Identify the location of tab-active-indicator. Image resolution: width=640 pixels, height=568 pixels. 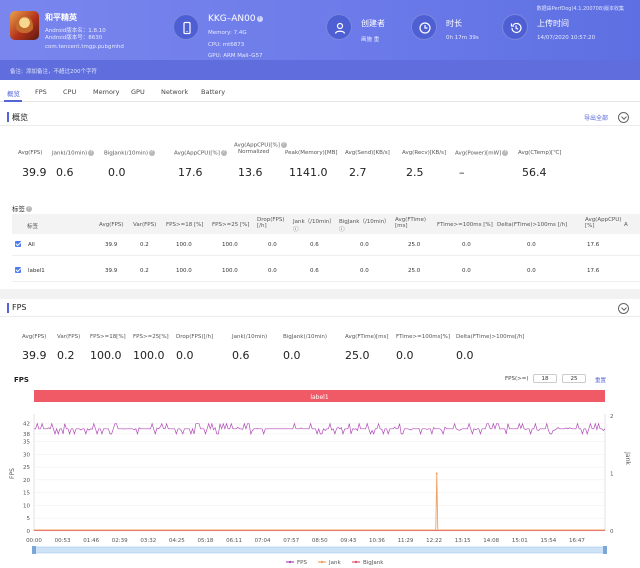
(13, 101).